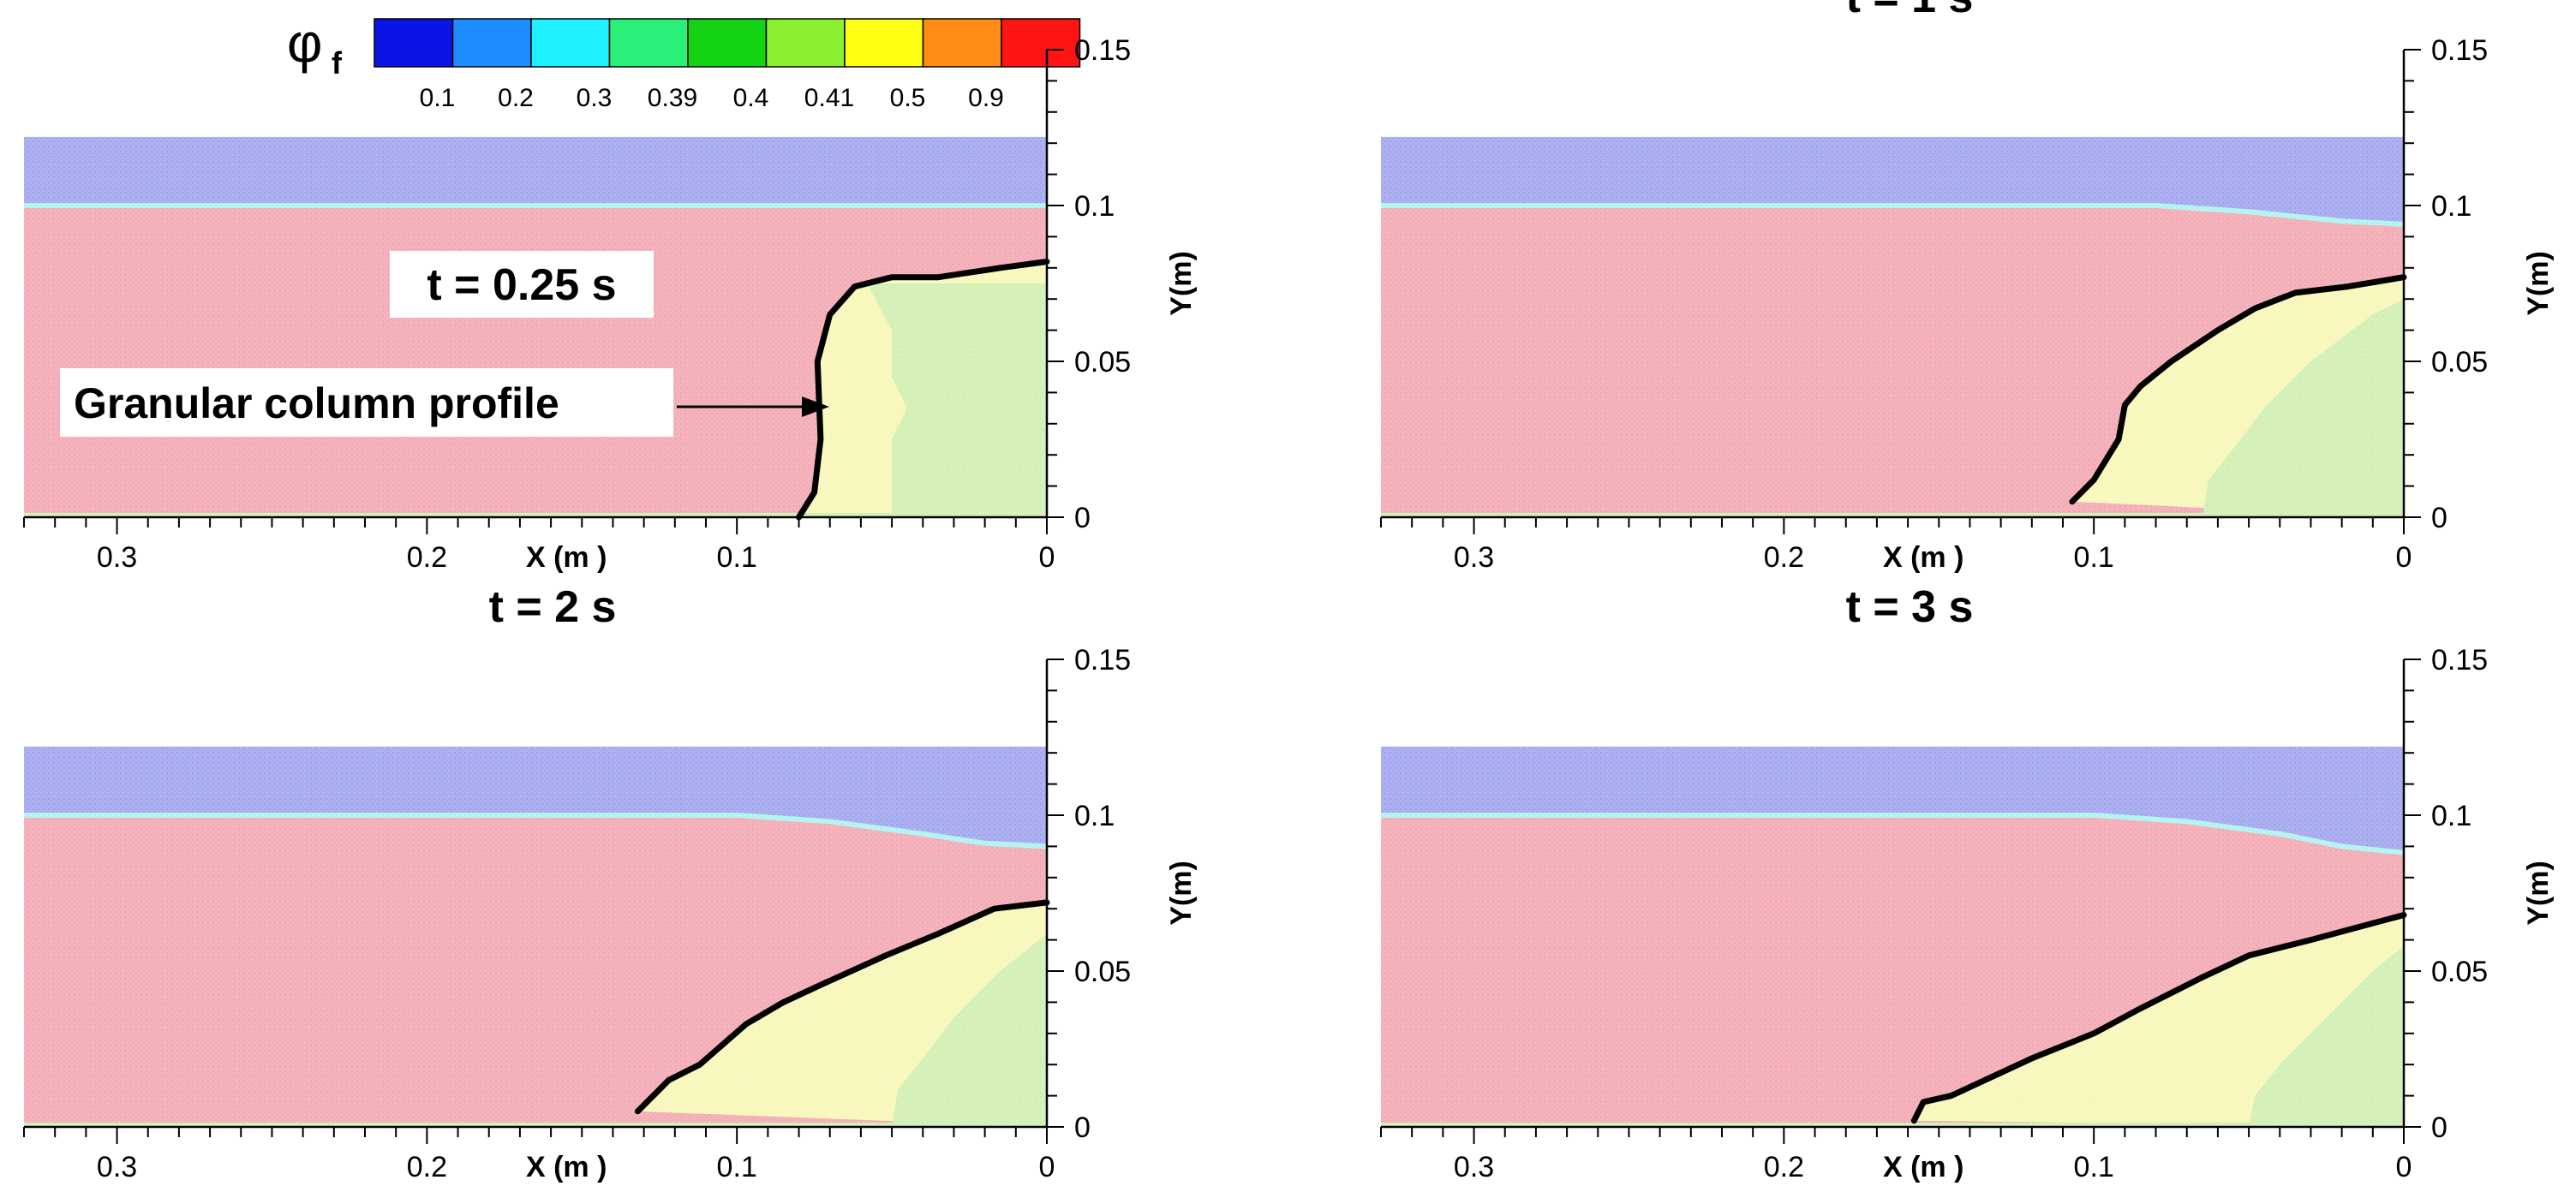 Image resolution: width=2576 pixels, height=1186 pixels. What do you see at coordinates (553, 607) in the screenshot?
I see `panel-title: t = 2 s` at bounding box center [553, 607].